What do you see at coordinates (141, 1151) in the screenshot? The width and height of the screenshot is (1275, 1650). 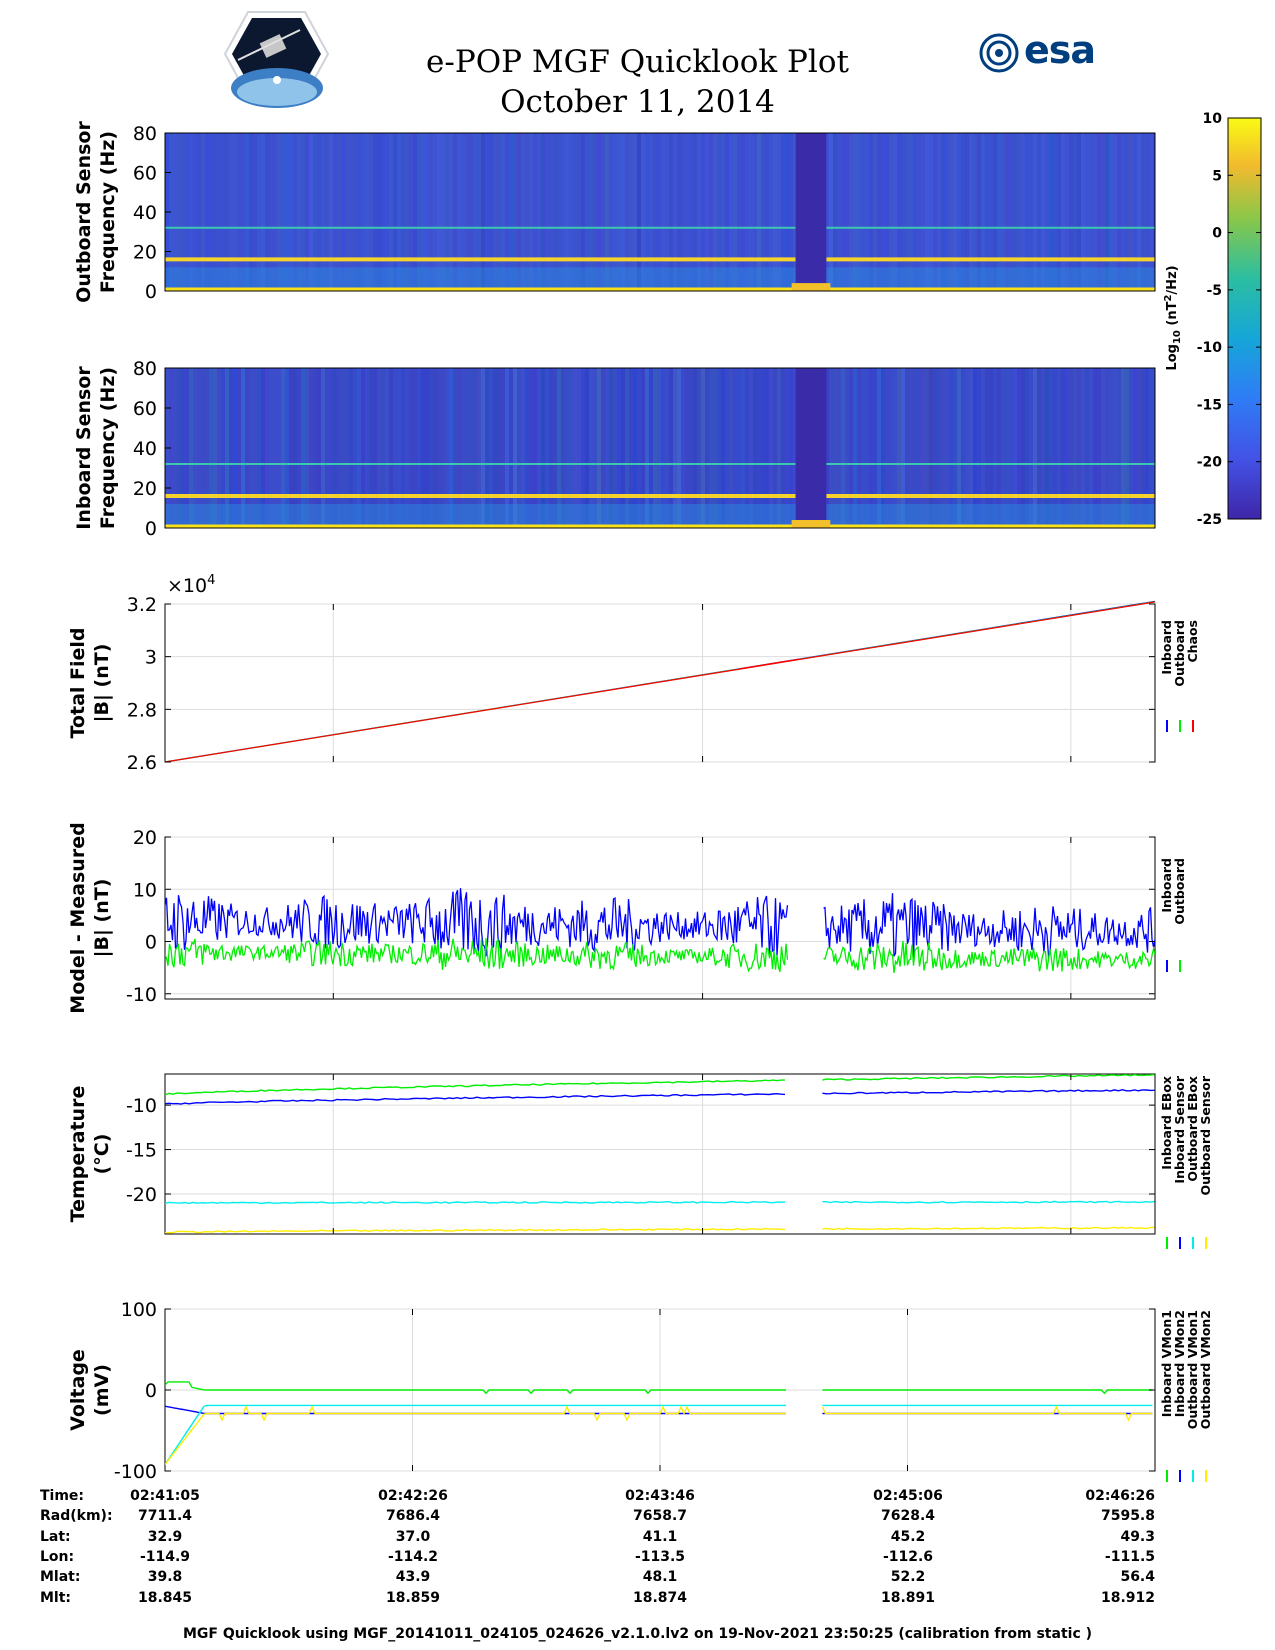 I see `y-tick-label: -15` at bounding box center [141, 1151].